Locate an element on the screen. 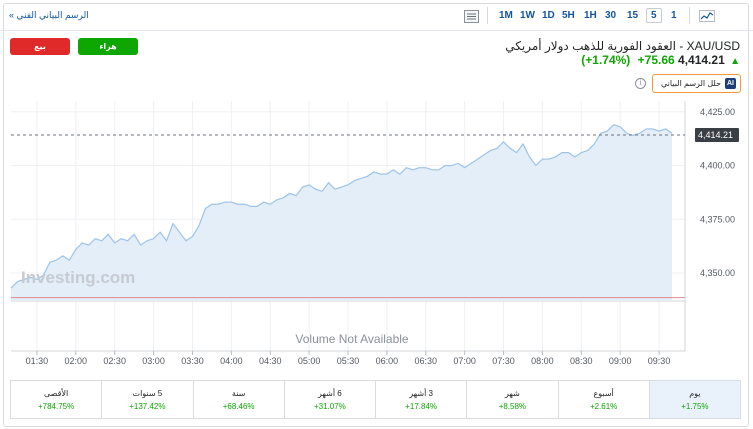 The image size is (753, 429). performance-period-value: +68.46% is located at coordinates (238, 406).